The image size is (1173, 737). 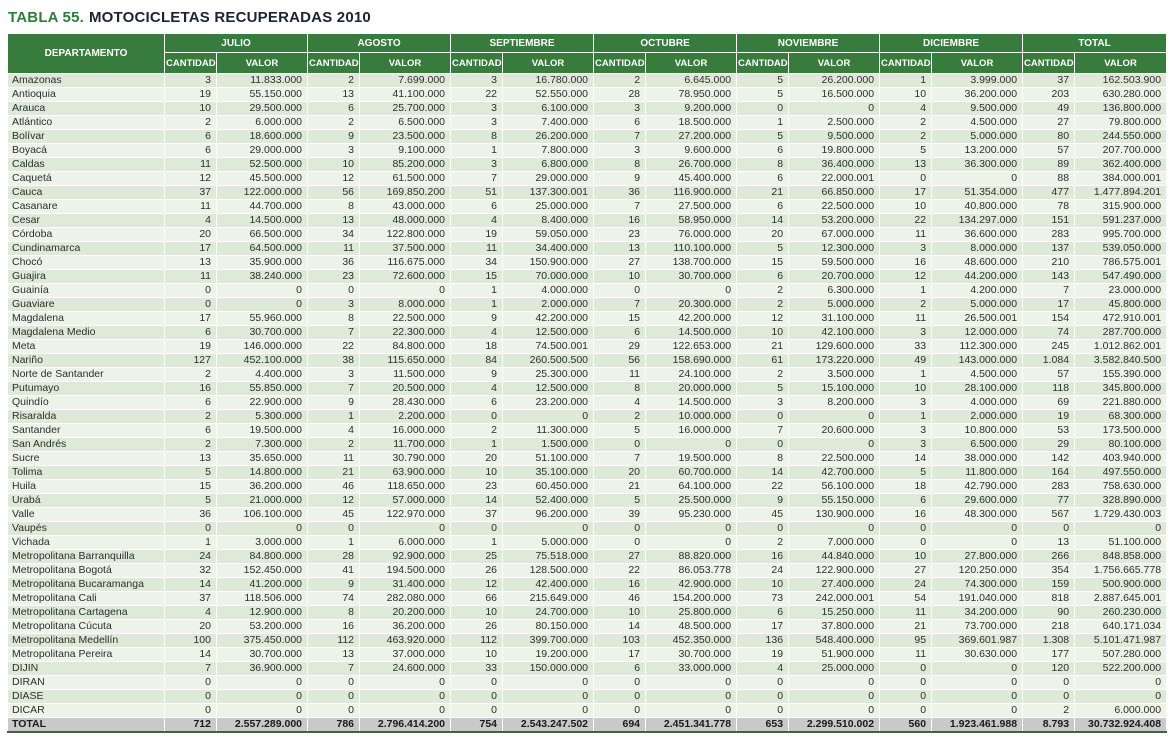 What do you see at coordinates (906, 220) in the screenshot?
I see `cantidad-cell: 22` at bounding box center [906, 220].